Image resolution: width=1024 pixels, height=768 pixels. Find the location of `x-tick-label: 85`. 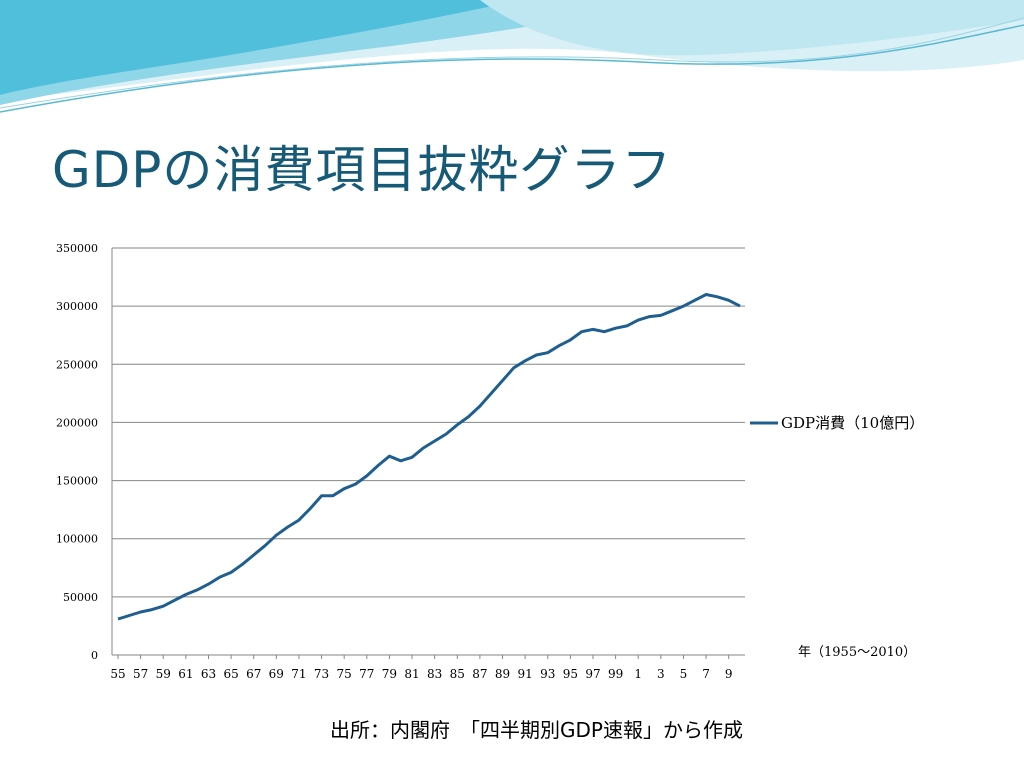

x-tick-label: 85 is located at coordinates (457, 674).